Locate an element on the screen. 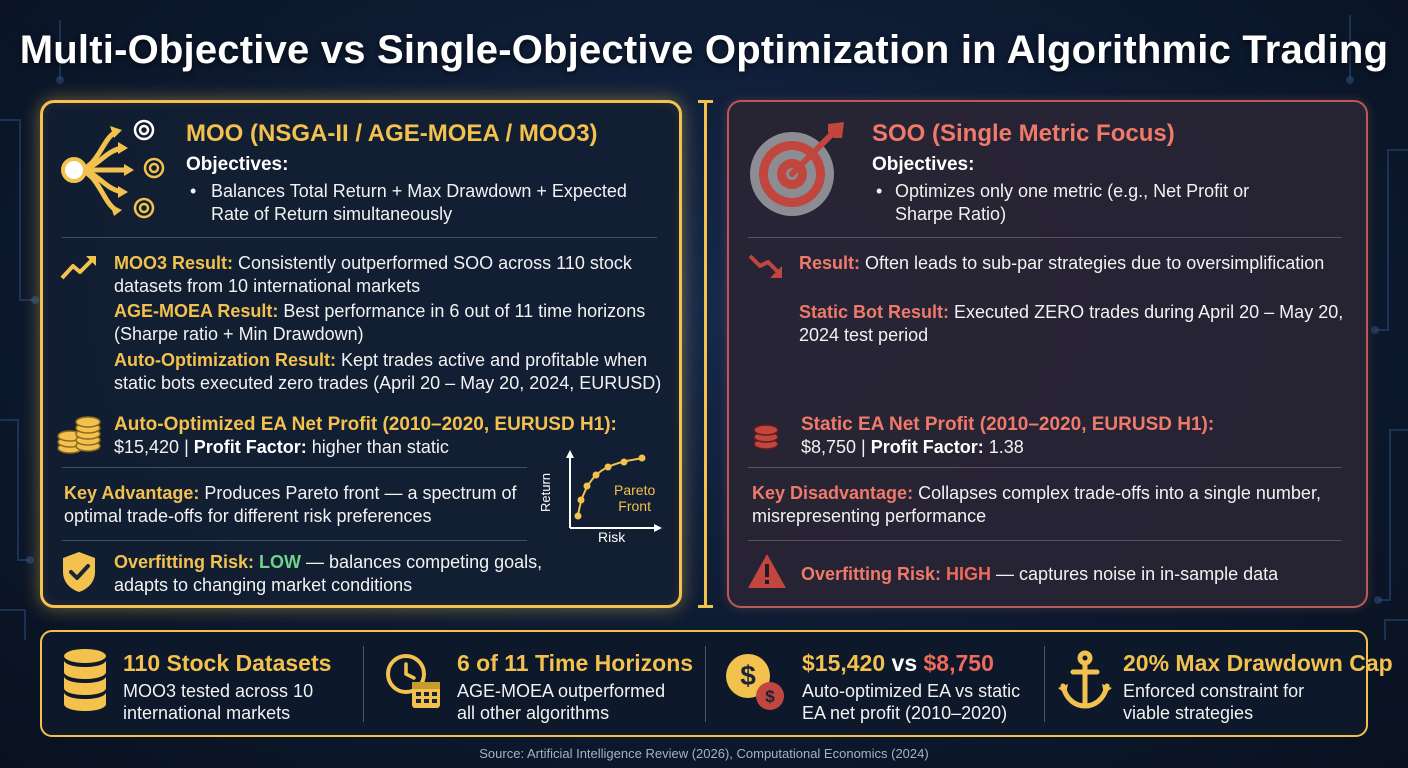 The image size is (1408, 768). age-moea-result-line-2: (Sharpe ratio + Min Drawdown) is located at coordinates (239, 334).